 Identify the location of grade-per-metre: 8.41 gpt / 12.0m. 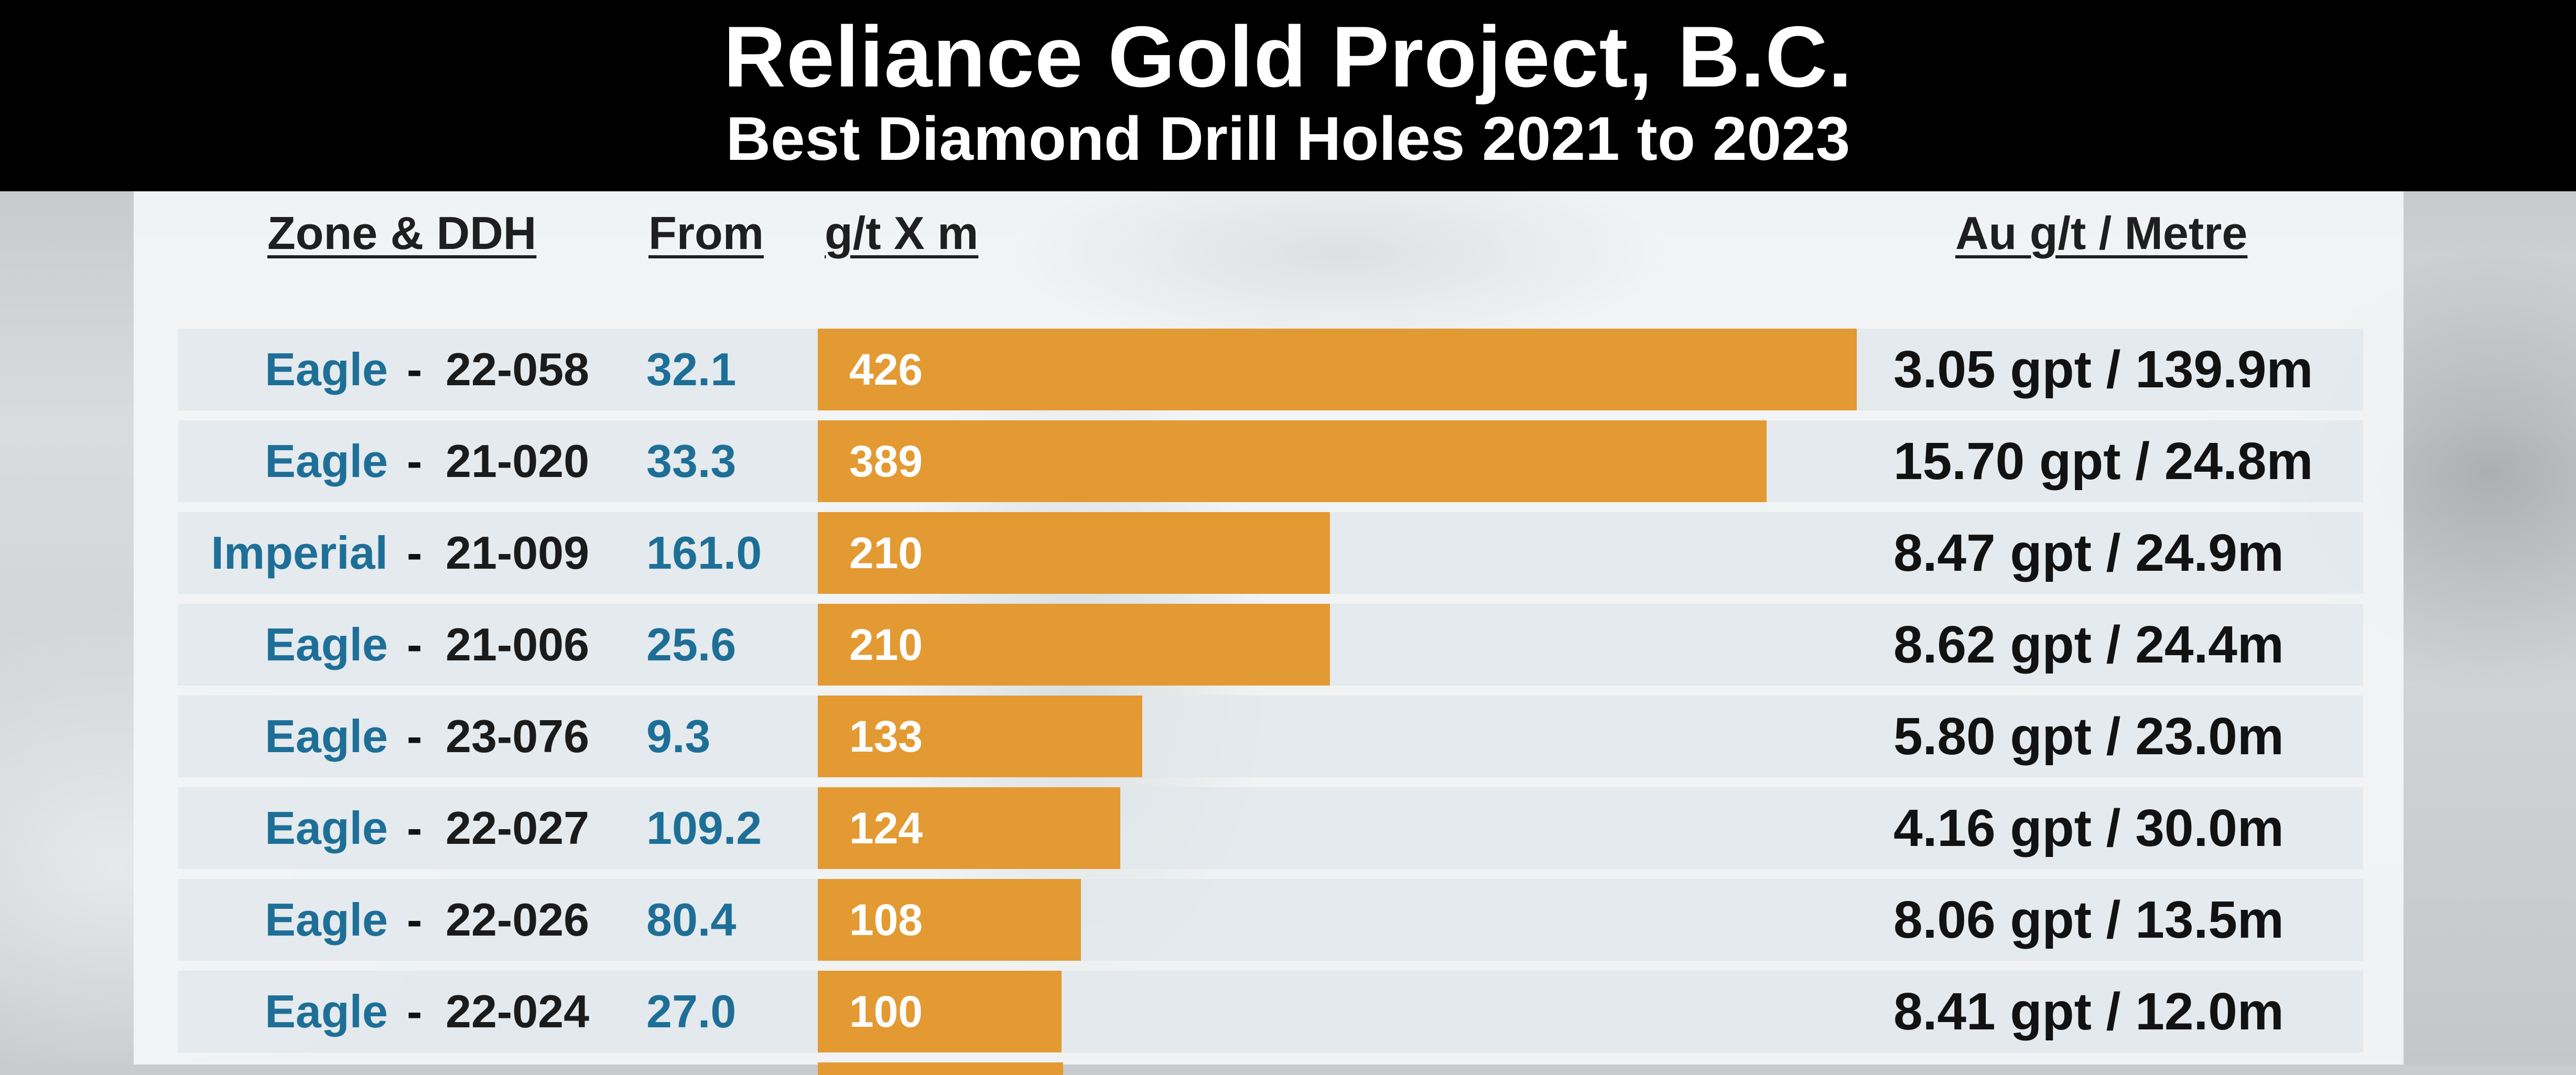
(2088, 1012).